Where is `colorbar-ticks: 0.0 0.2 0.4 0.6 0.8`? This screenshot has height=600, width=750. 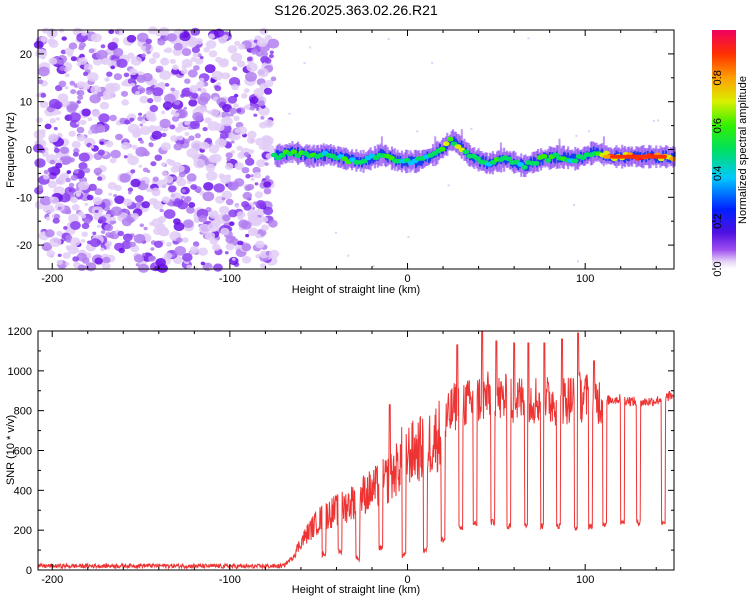 colorbar-ticks: 0.0 0.2 0.4 0.6 0.8 is located at coordinates (718, 173).